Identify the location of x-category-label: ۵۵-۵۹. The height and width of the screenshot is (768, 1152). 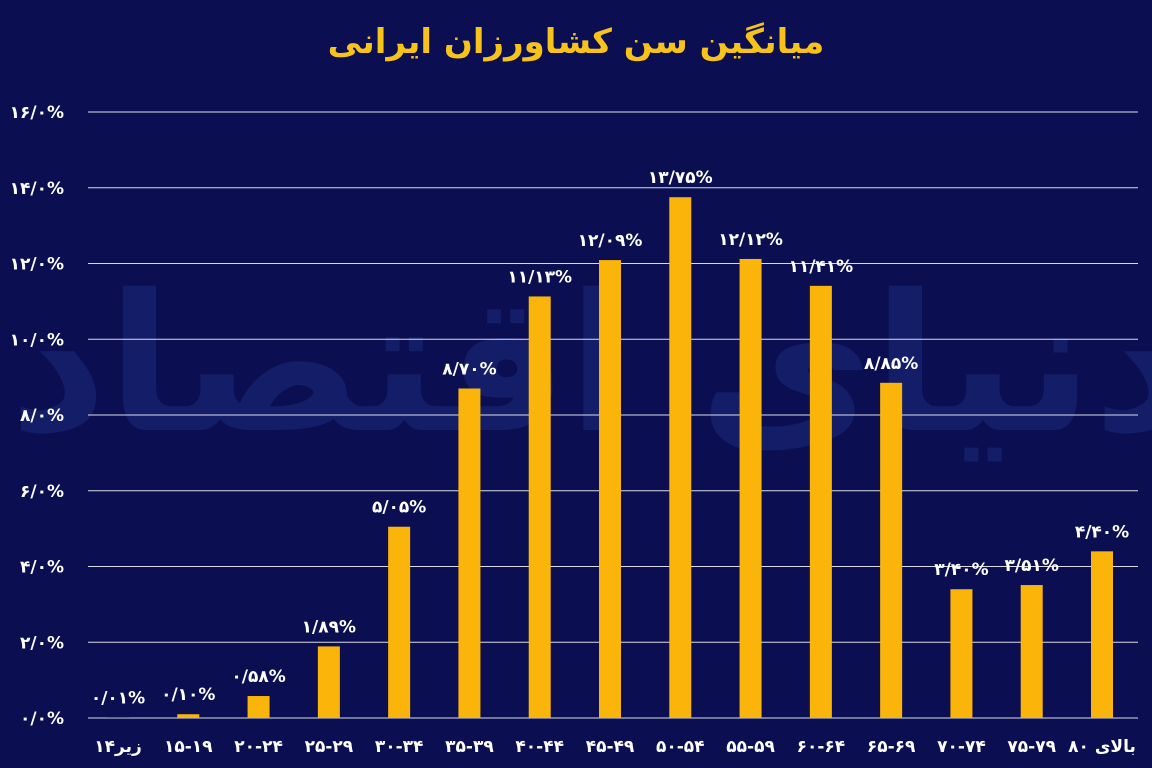
(750, 747).